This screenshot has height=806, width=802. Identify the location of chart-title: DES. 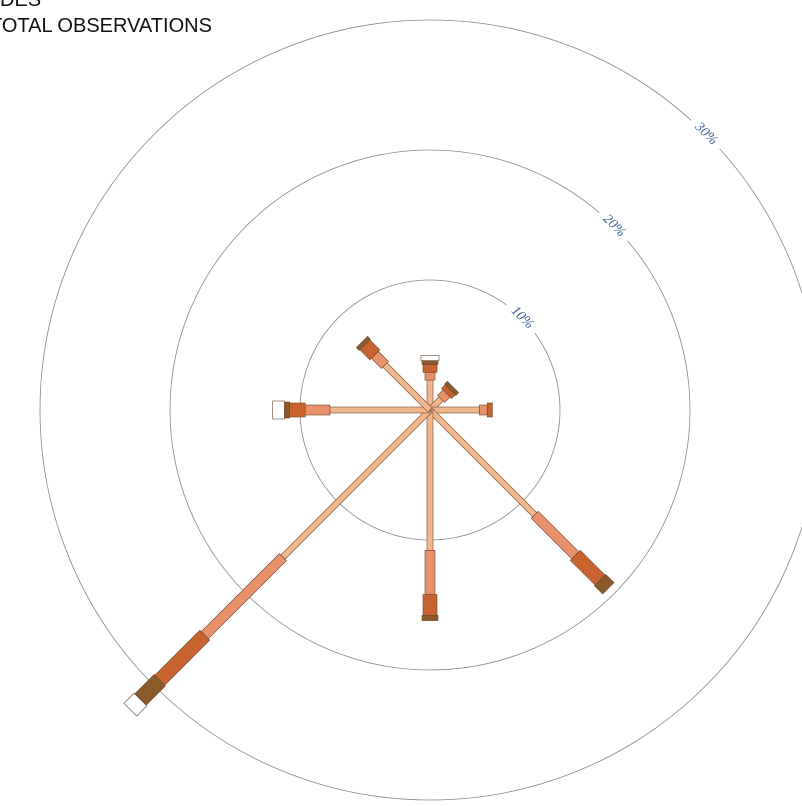
(20, 5).